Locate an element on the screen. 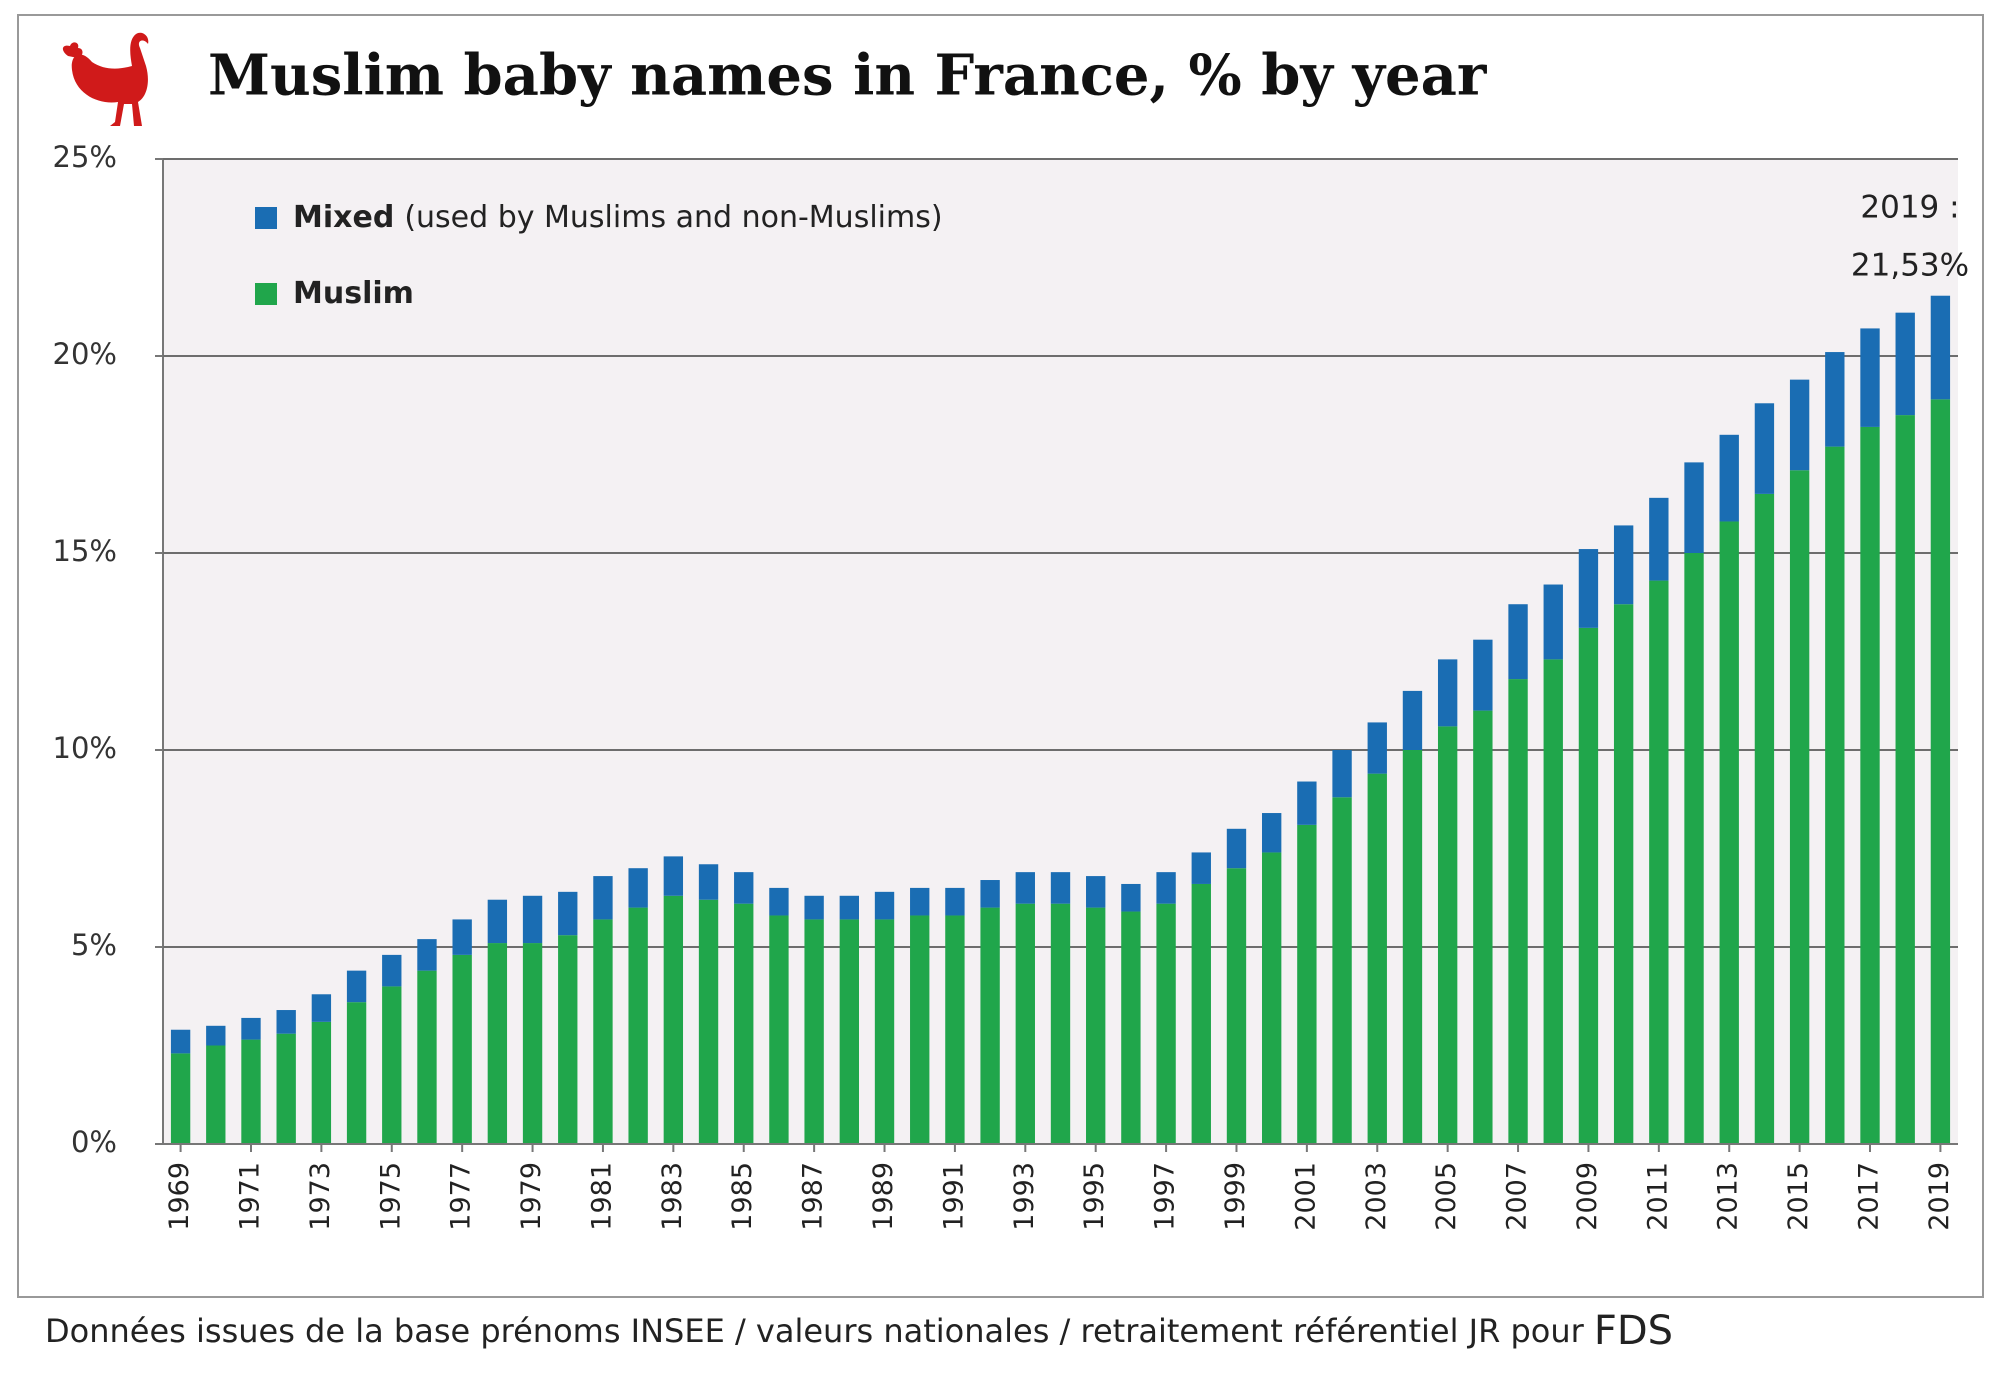  legend-name: Muslim is located at coordinates (353, 293).